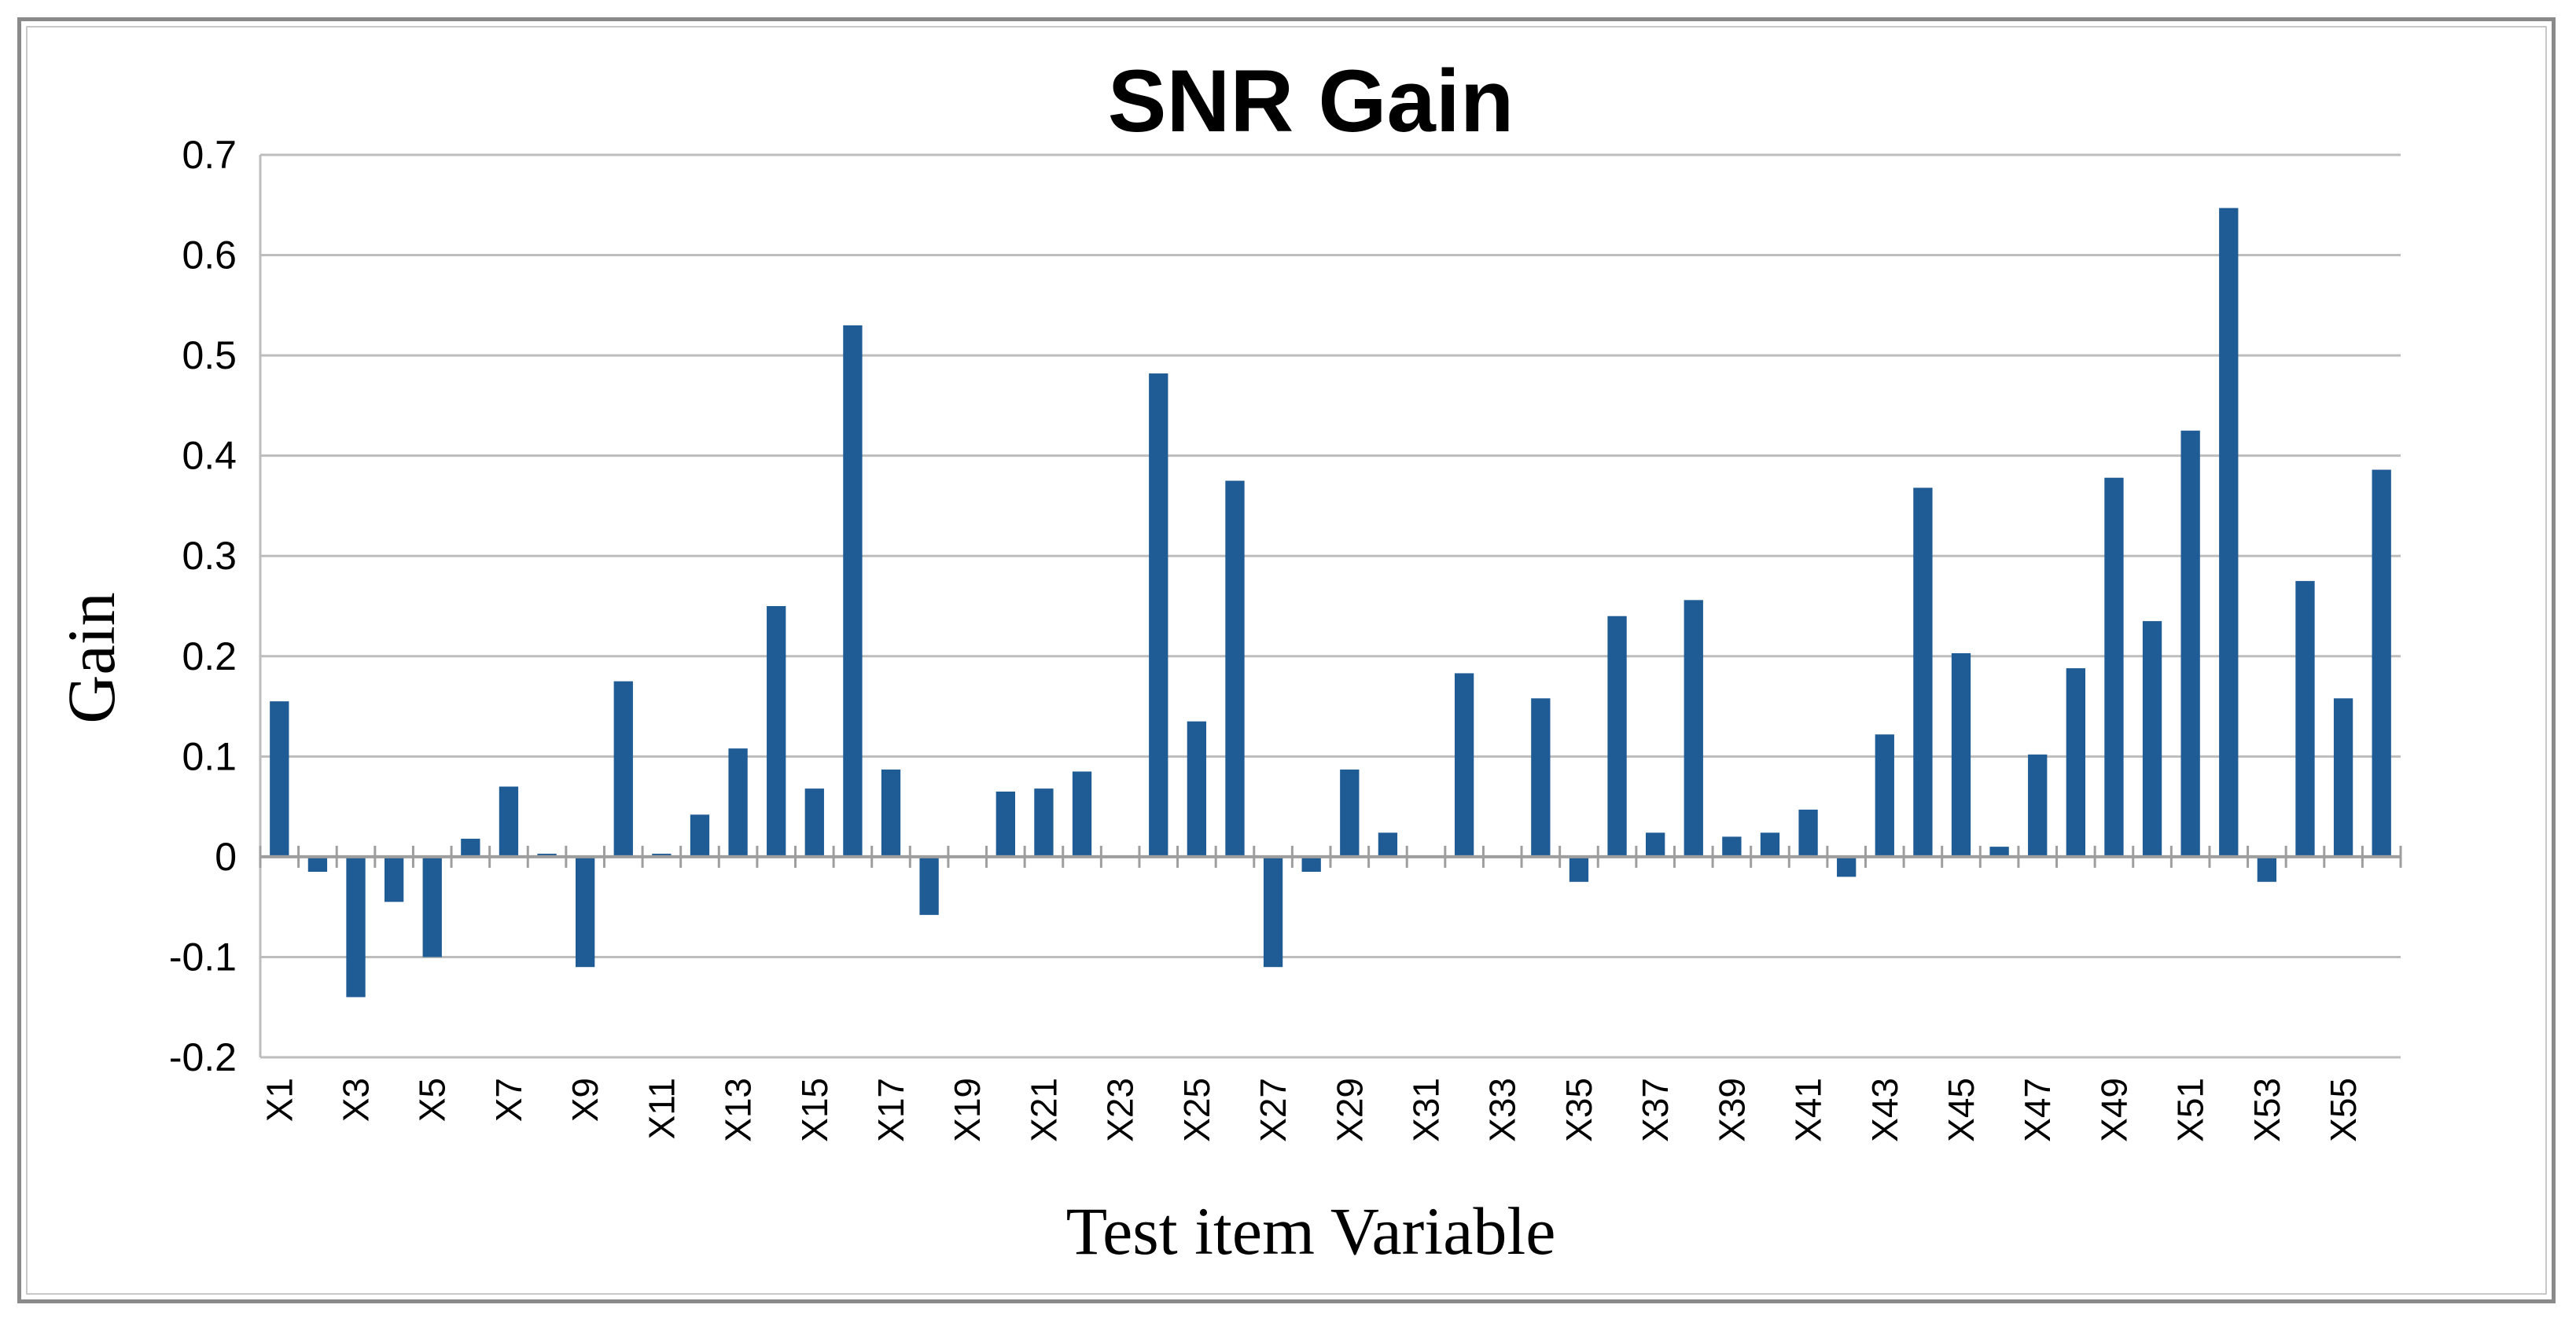  I want to click on x-tick-label: X25, so click(1196, 1110).